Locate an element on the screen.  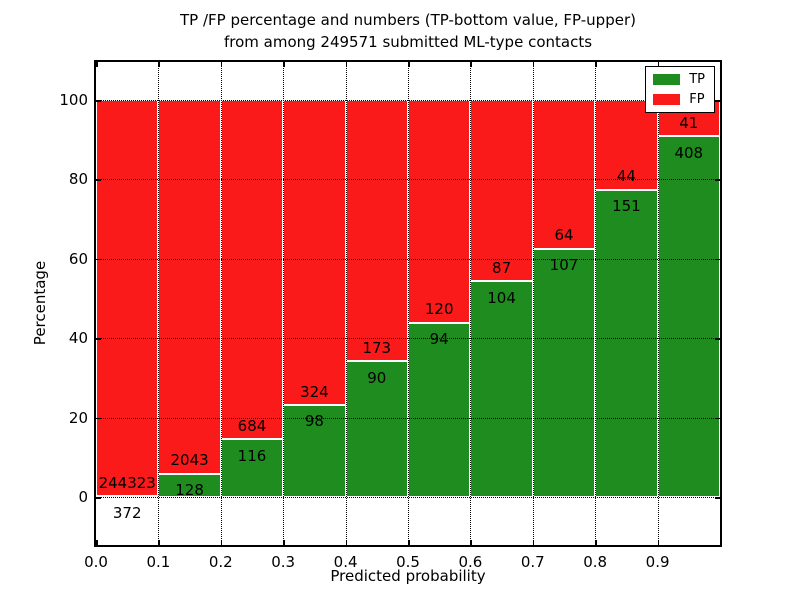
bar-count-label-fp: 684 is located at coordinates (252, 426).